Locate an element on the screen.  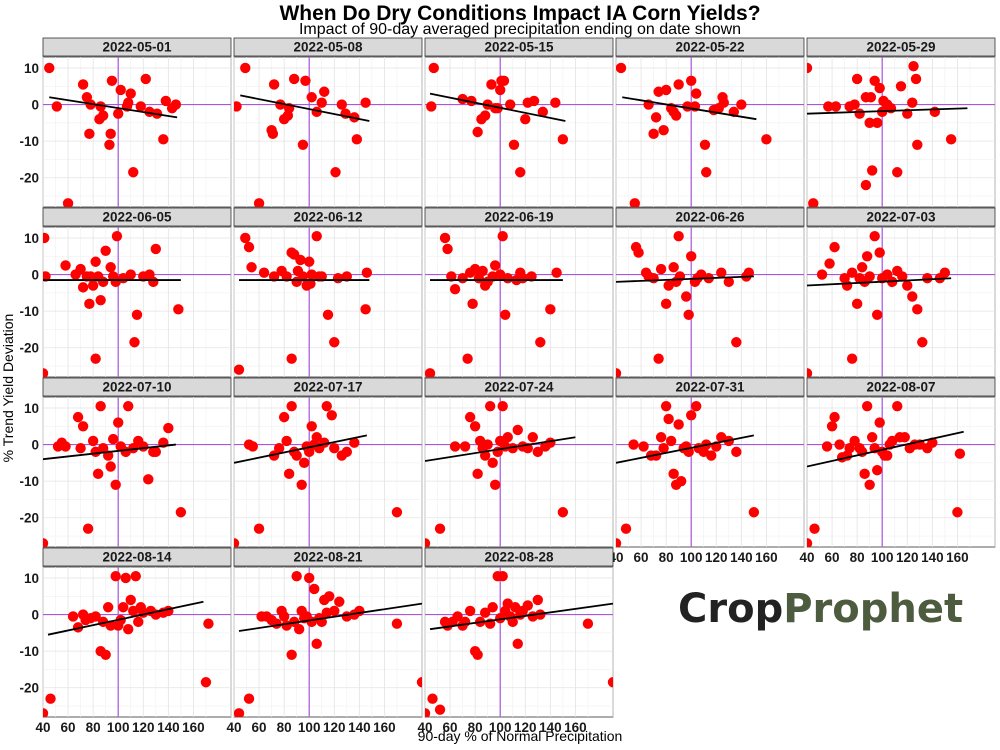
facet-label: 2022-05-29 is located at coordinates (900, 47).